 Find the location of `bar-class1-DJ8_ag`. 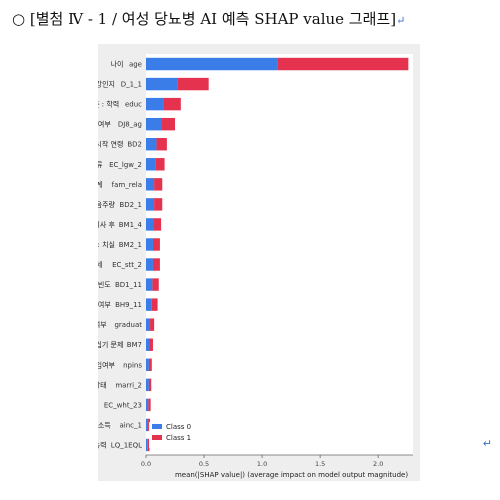

bar-class1-DJ8_ag is located at coordinates (168, 124).